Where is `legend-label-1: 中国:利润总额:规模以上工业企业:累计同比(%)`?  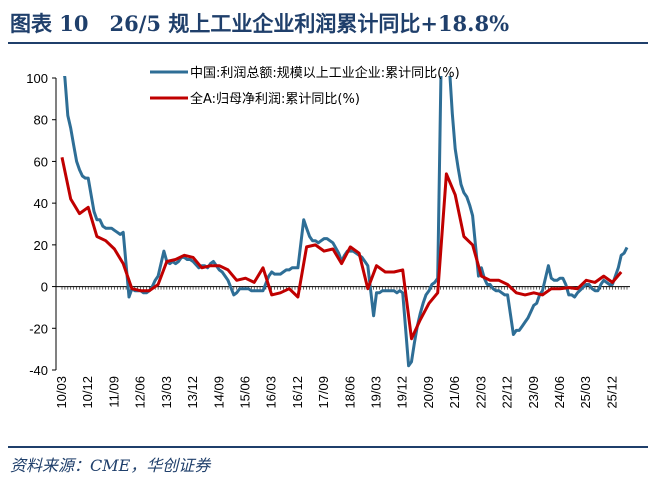
legend-label-1: 中国:利润总额:规模以上工业企业:累计同比(%) is located at coordinates (325, 73).